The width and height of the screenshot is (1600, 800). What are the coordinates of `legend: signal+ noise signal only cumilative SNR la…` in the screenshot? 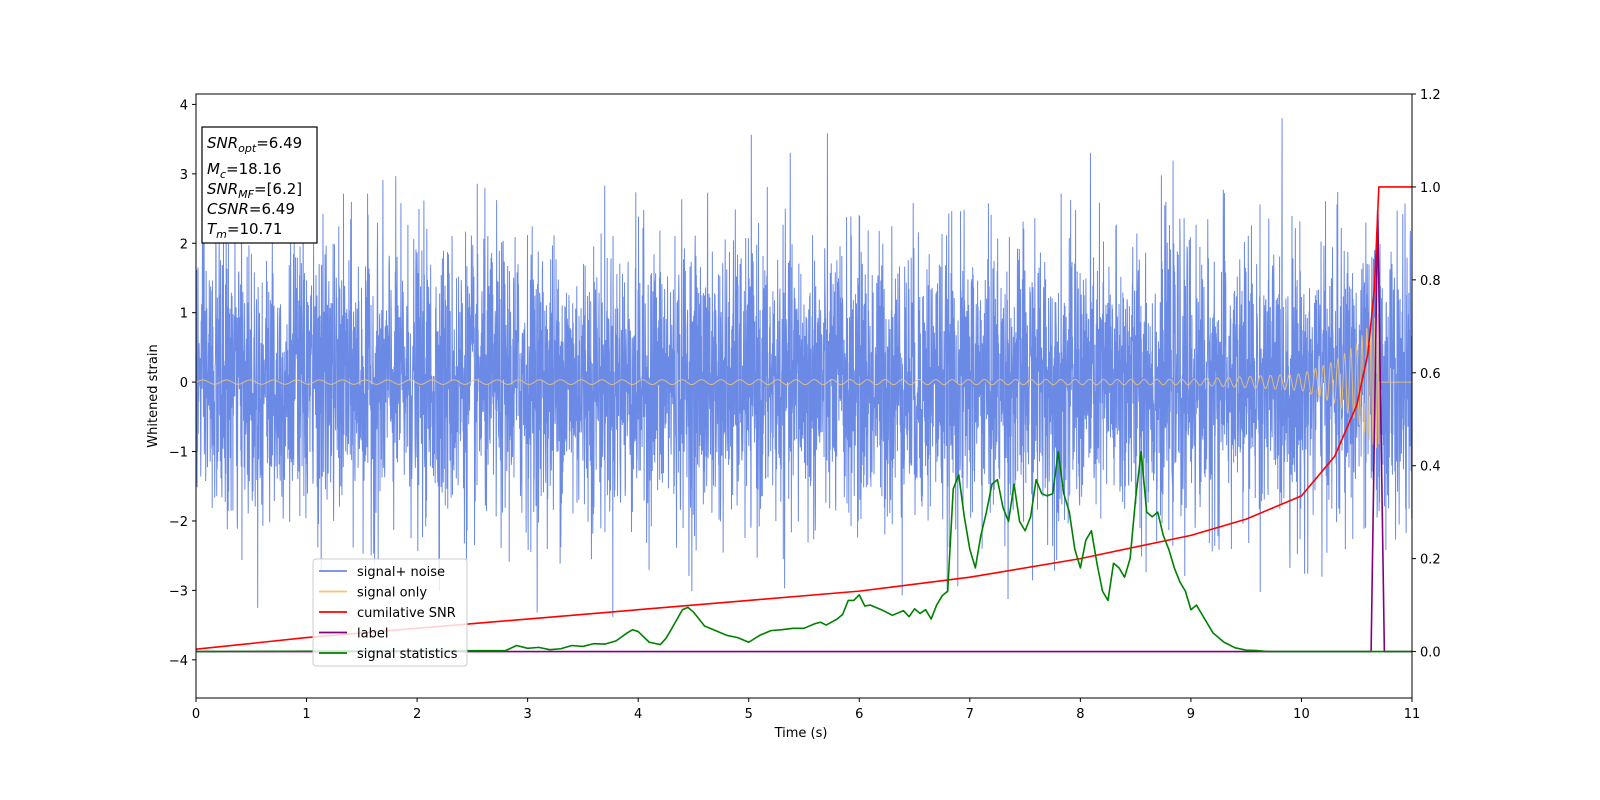 It's located at (390, 612).